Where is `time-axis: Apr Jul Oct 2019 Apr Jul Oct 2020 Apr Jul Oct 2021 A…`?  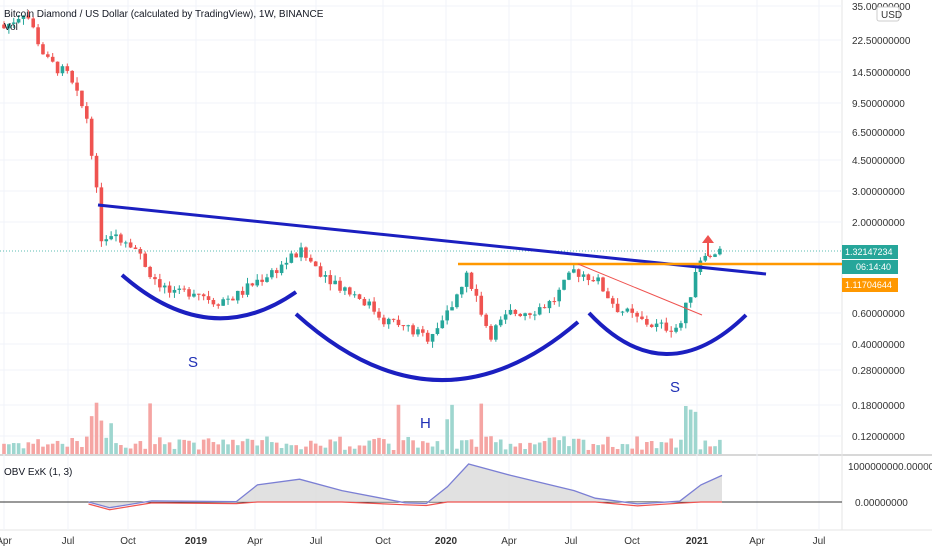
time-axis: Apr Jul Oct 2019 Apr Jul Oct 2020 Apr Jul Oct 2021 A… is located at coordinates (412, 541).